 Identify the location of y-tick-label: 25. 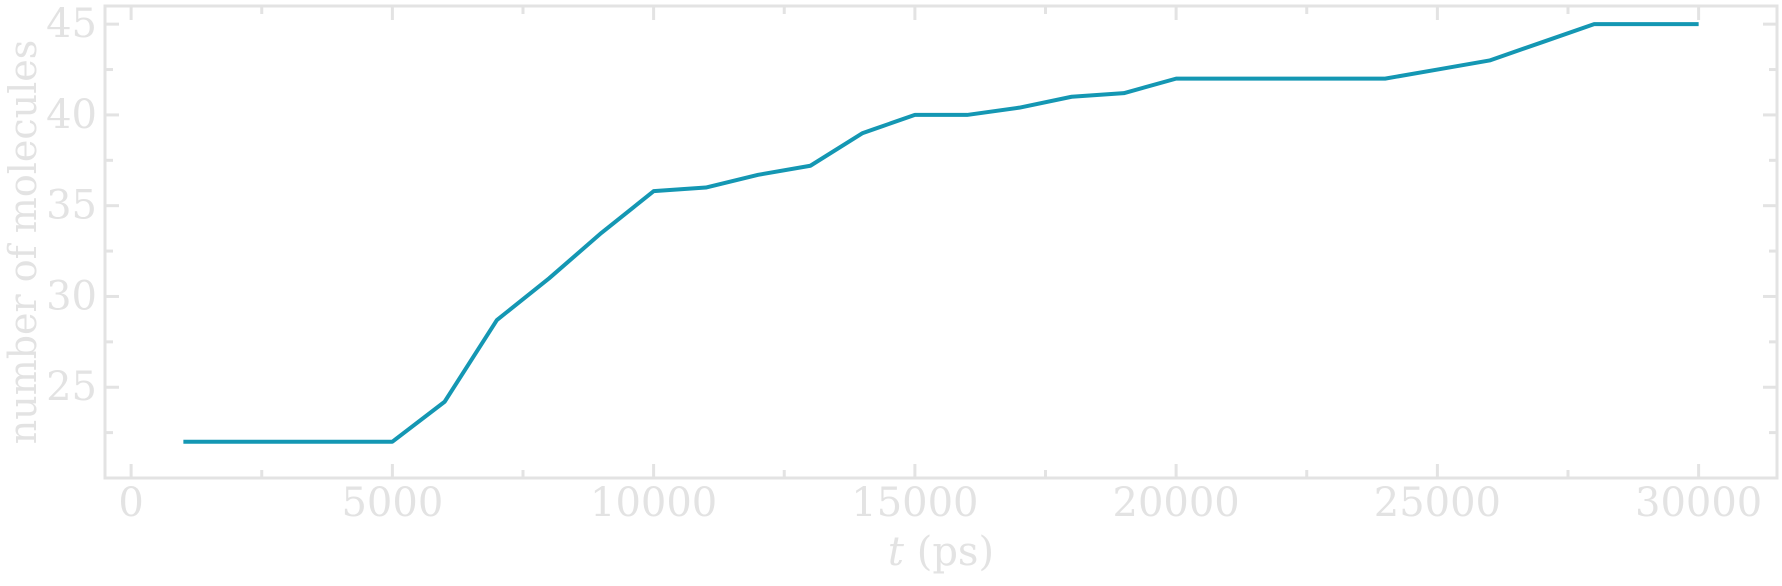
(71, 387).